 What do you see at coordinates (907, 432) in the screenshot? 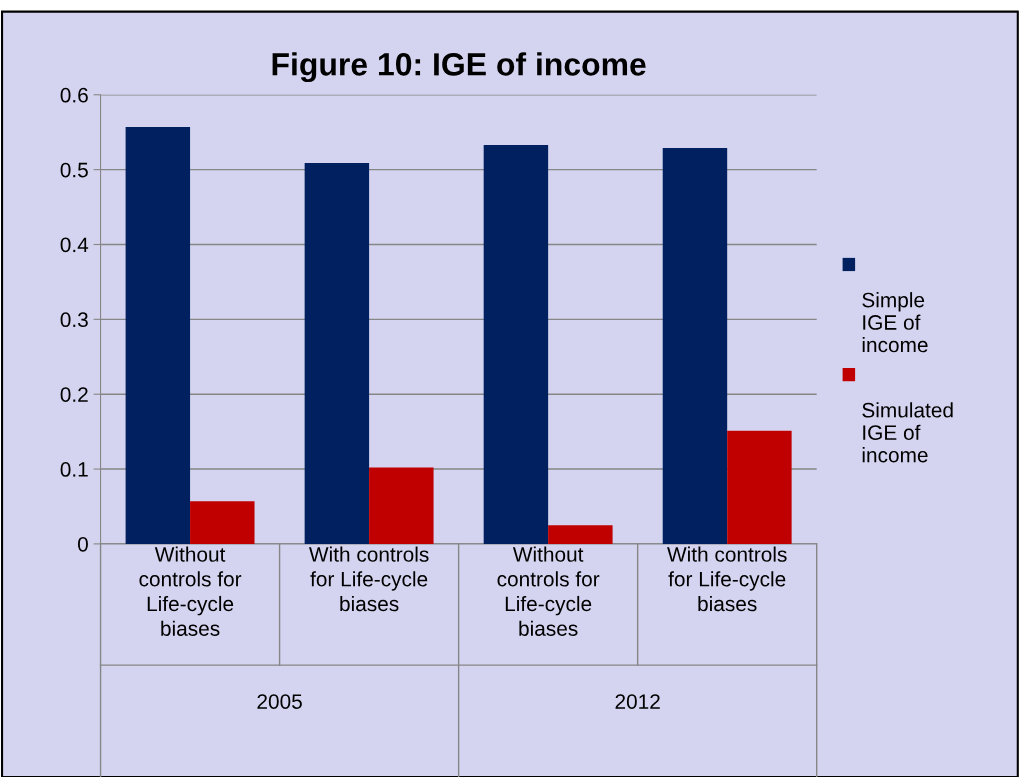
I see `legend-label: Simulated IGE of income` at bounding box center [907, 432].